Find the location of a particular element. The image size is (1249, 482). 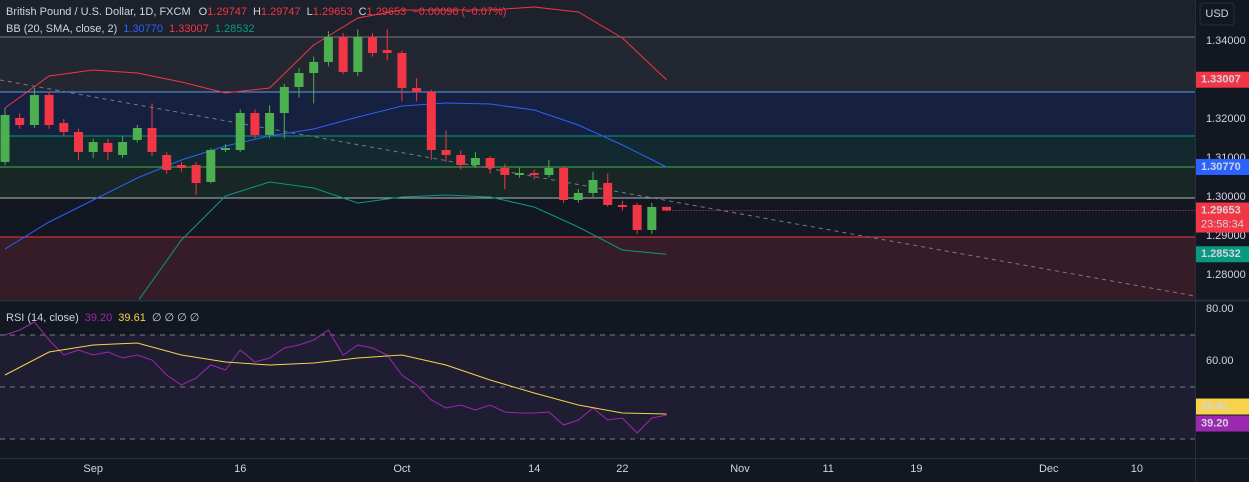

legend-text: 1.33007 is located at coordinates (189, 29).